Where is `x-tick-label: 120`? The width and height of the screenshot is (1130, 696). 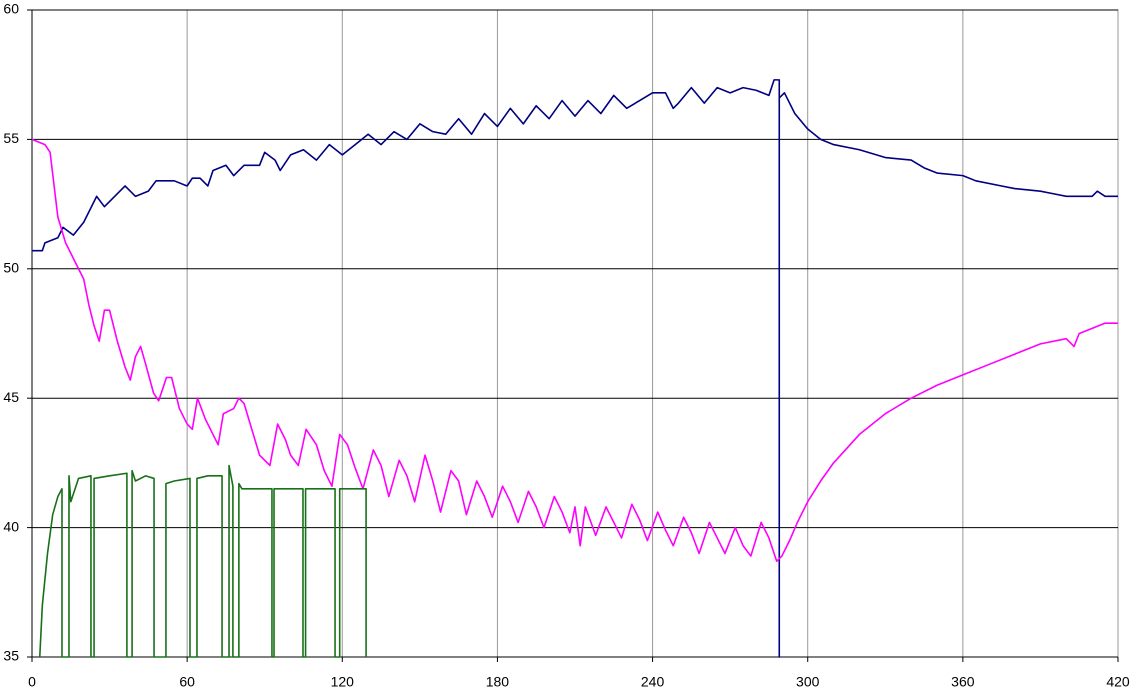 x-tick-label: 120 is located at coordinates (343, 682).